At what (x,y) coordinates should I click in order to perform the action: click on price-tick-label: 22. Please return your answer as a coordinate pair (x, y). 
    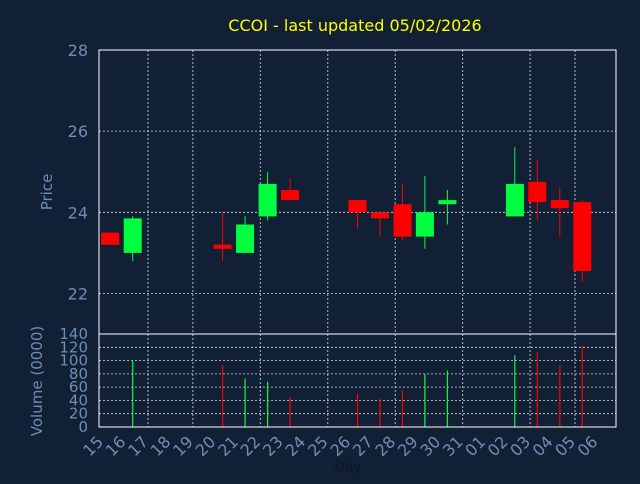
    Looking at the image, I should click on (78, 293).